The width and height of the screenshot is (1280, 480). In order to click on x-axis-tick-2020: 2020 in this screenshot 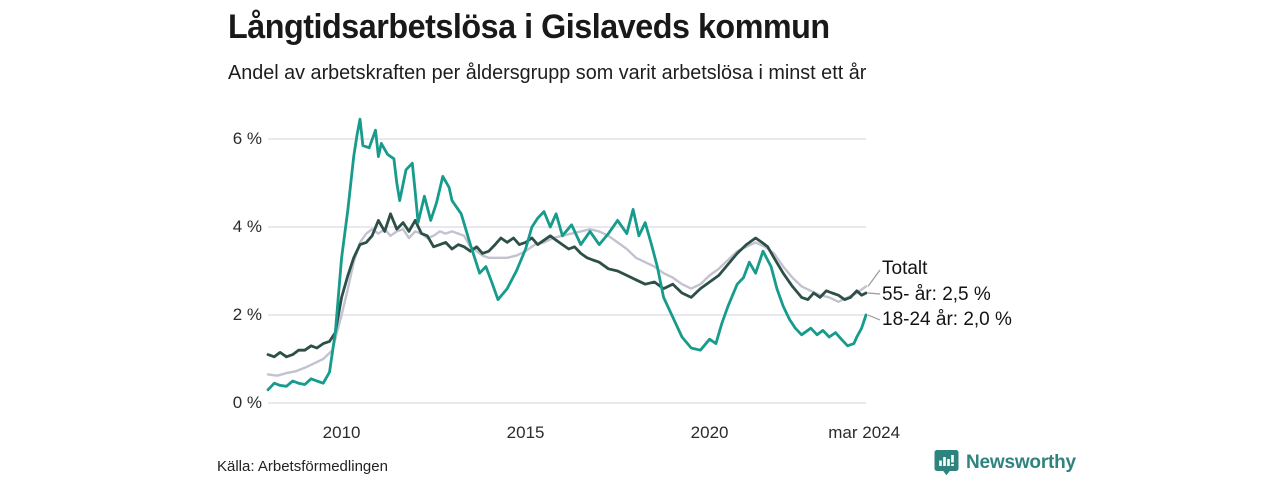, I will do `click(709, 432)`.